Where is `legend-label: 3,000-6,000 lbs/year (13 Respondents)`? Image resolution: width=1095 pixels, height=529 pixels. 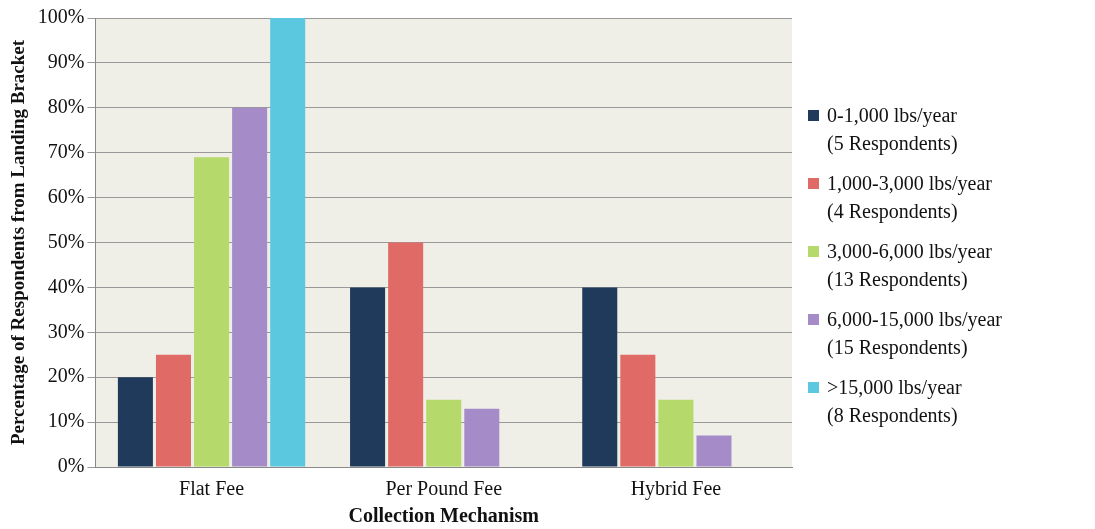 legend-label: 3,000-6,000 lbs/year (13 Respondents) is located at coordinates (909, 265).